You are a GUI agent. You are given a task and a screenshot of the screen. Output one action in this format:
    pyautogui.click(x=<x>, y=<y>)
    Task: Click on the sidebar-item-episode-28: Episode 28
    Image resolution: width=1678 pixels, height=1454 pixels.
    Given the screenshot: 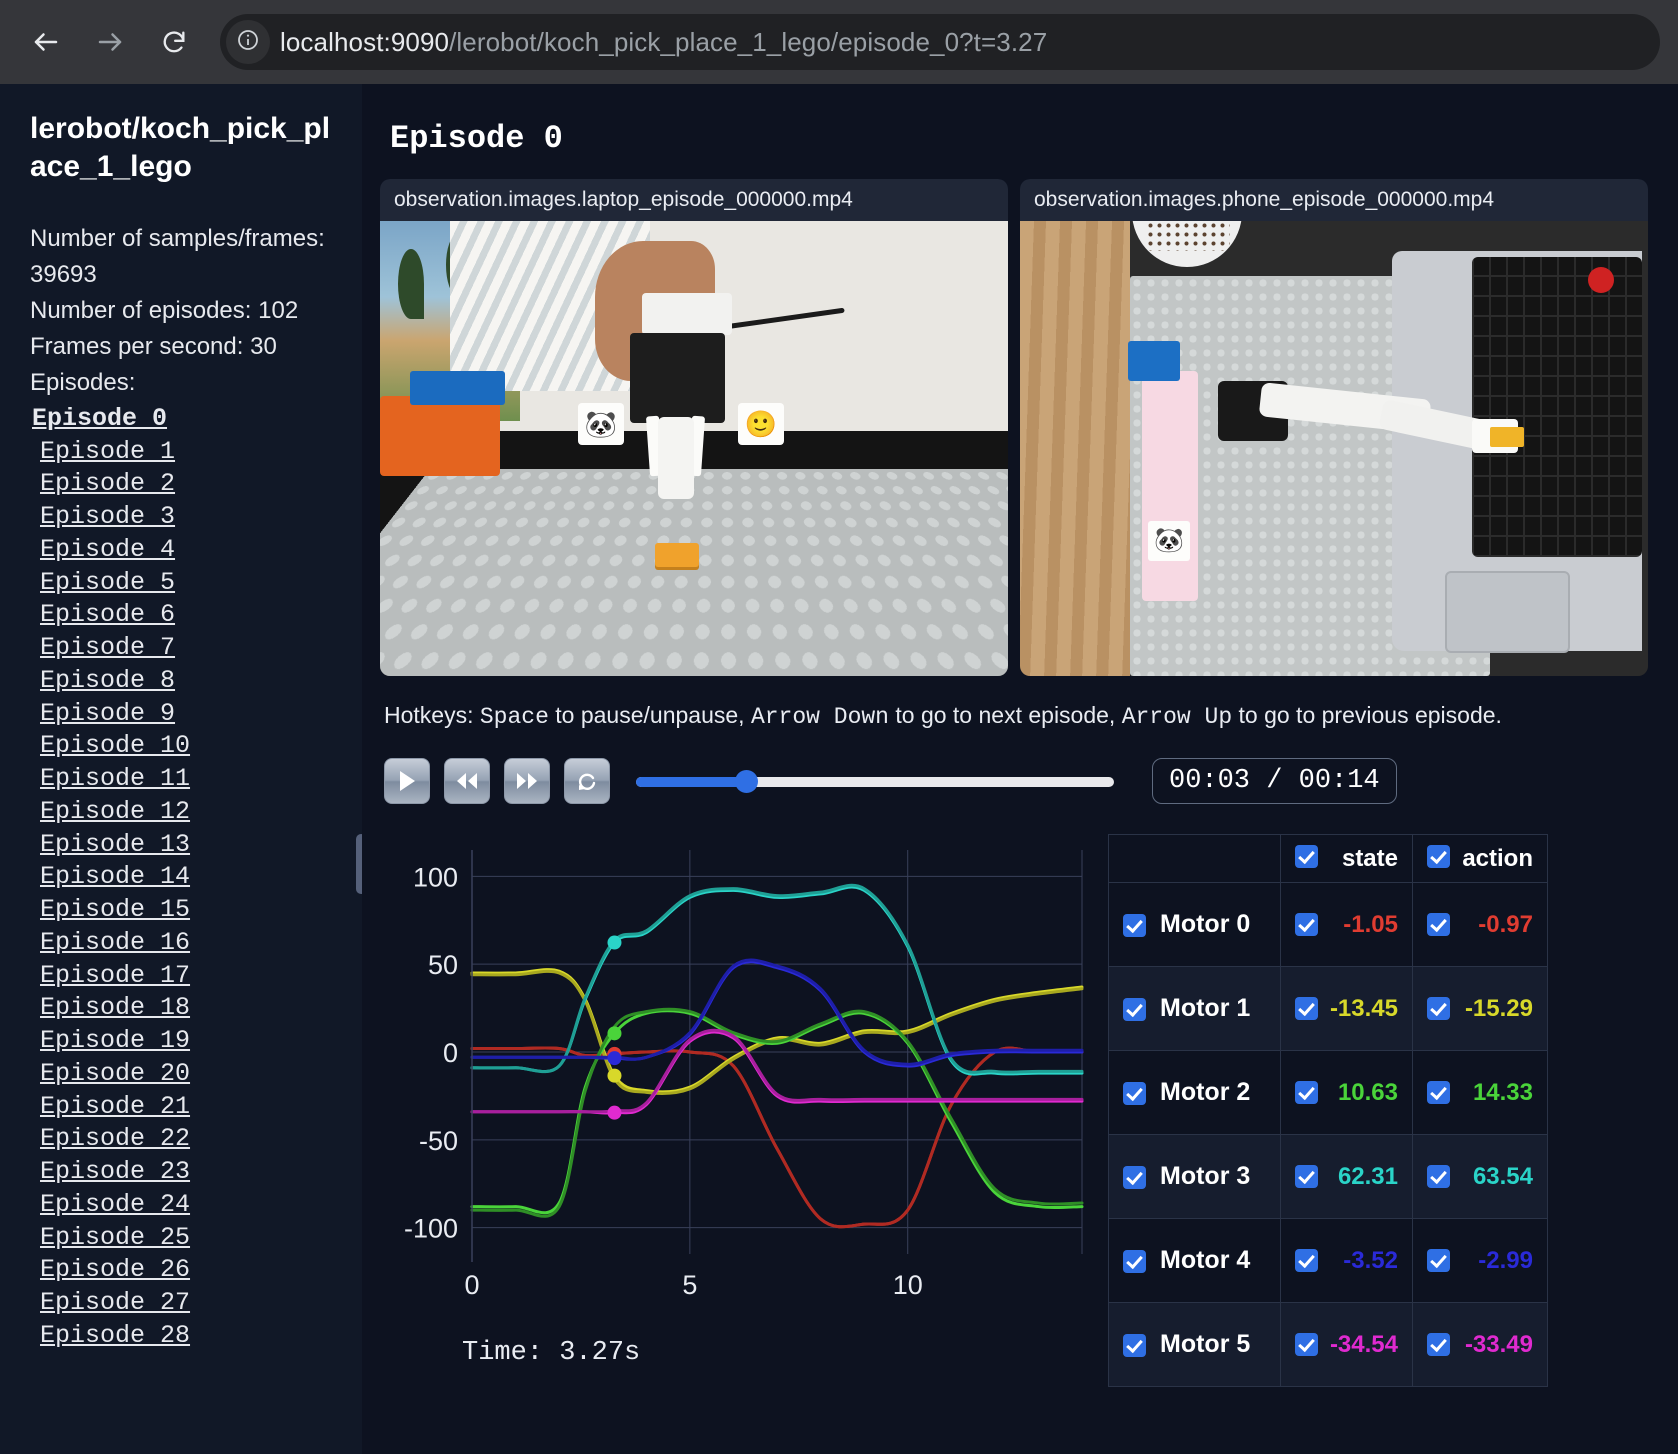 What is the action you would take?
    pyautogui.click(x=115, y=1335)
    